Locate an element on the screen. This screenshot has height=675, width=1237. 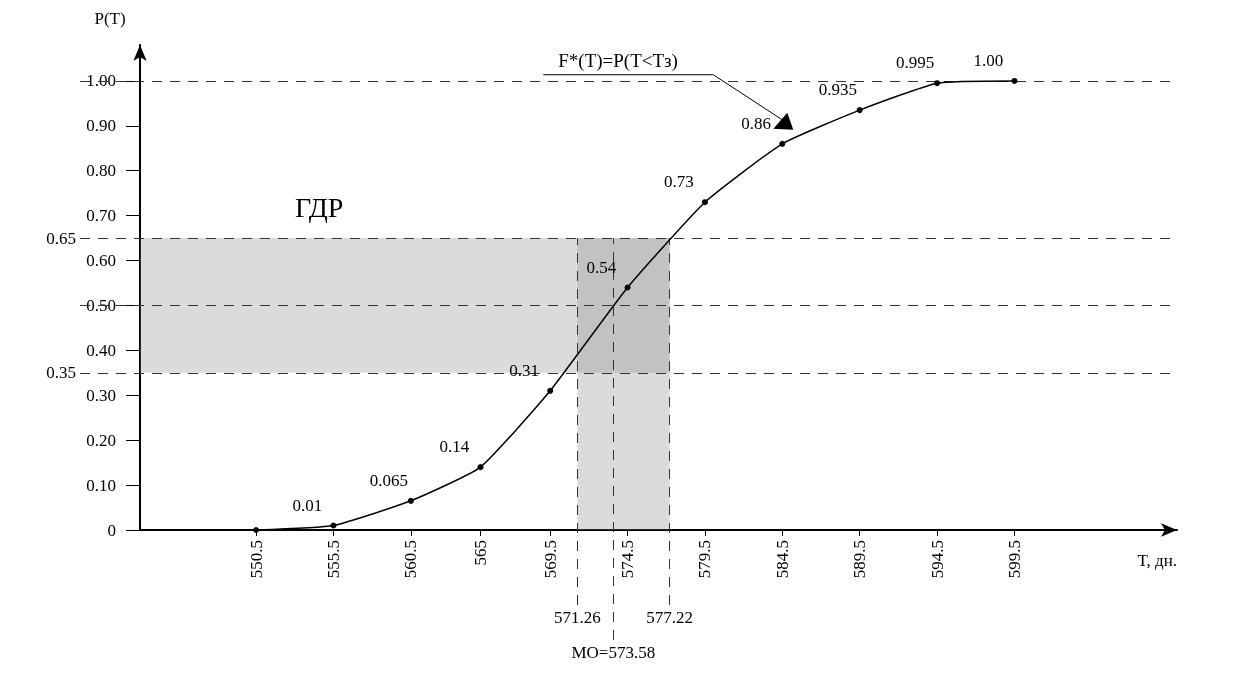
x-tick-label: 579.5 is located at coordinates (705, 559).